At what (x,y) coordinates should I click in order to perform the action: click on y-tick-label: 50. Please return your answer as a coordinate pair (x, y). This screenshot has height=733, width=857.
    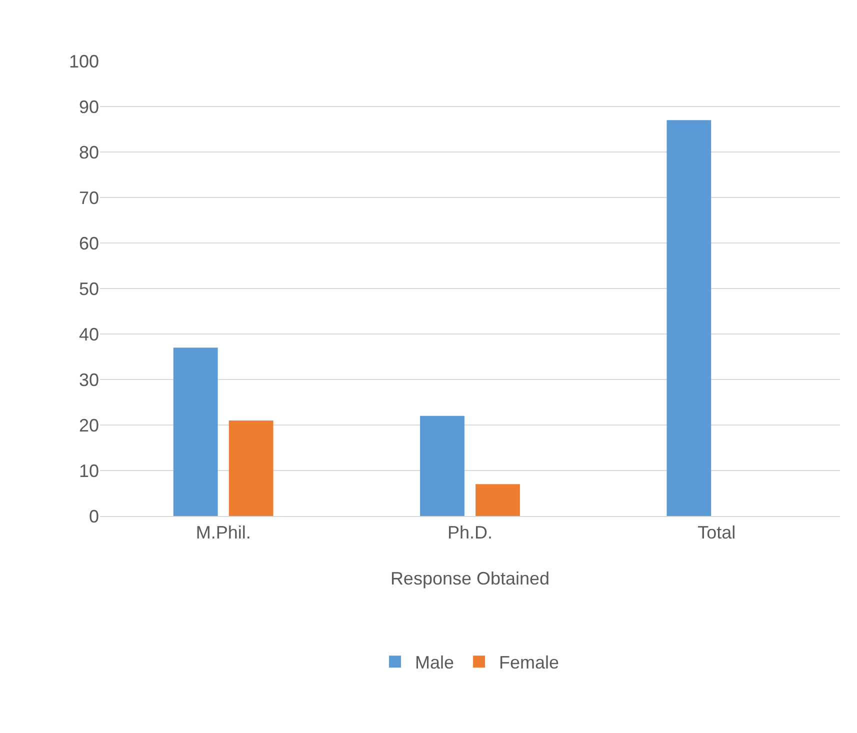
    Looking at the image, I should click on (88, 288).